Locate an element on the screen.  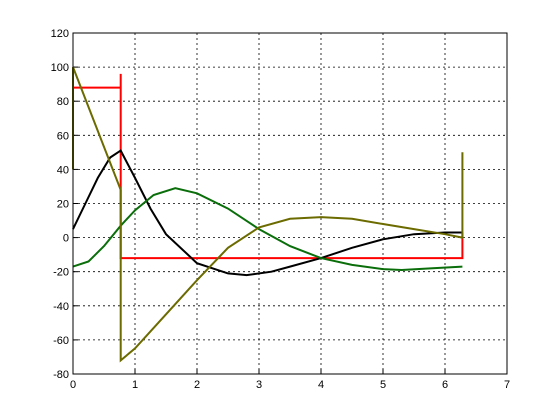
y-tick-label: 120 is located at coordinates (60, 34).